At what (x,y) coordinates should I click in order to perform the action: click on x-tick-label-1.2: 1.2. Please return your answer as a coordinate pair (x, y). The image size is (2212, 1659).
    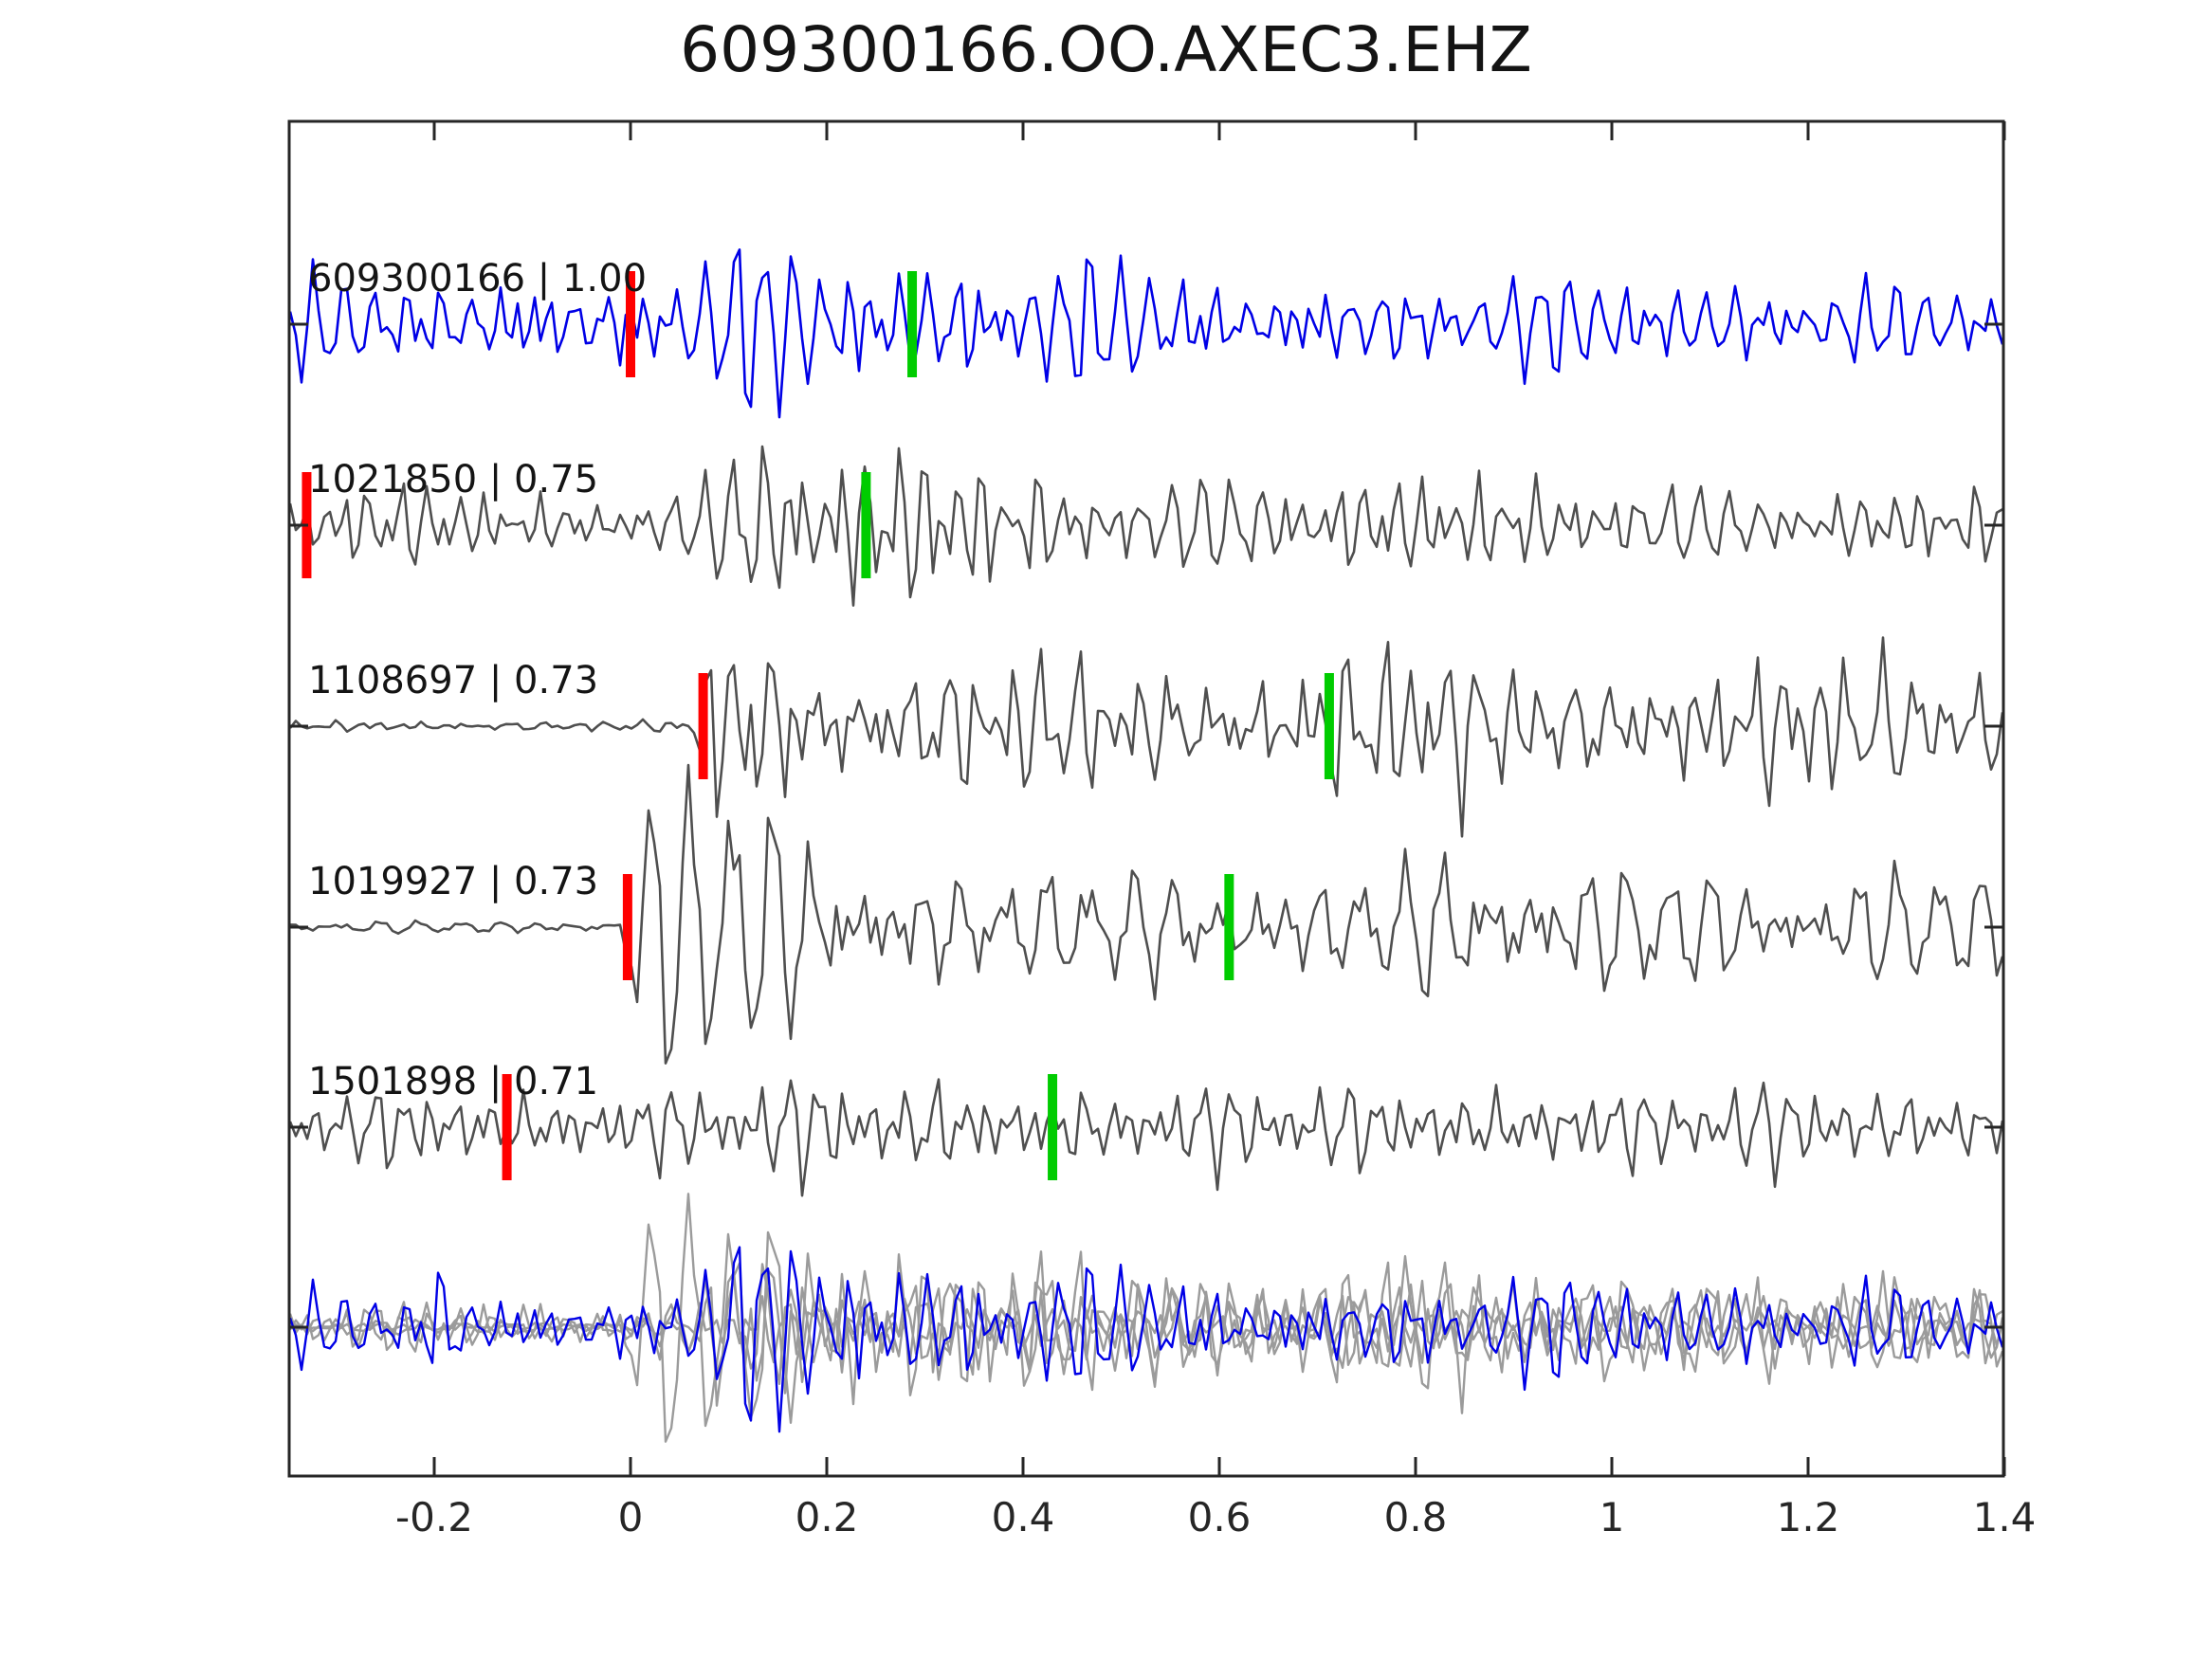
    Looking at the image, I should click on (1808, 1517).